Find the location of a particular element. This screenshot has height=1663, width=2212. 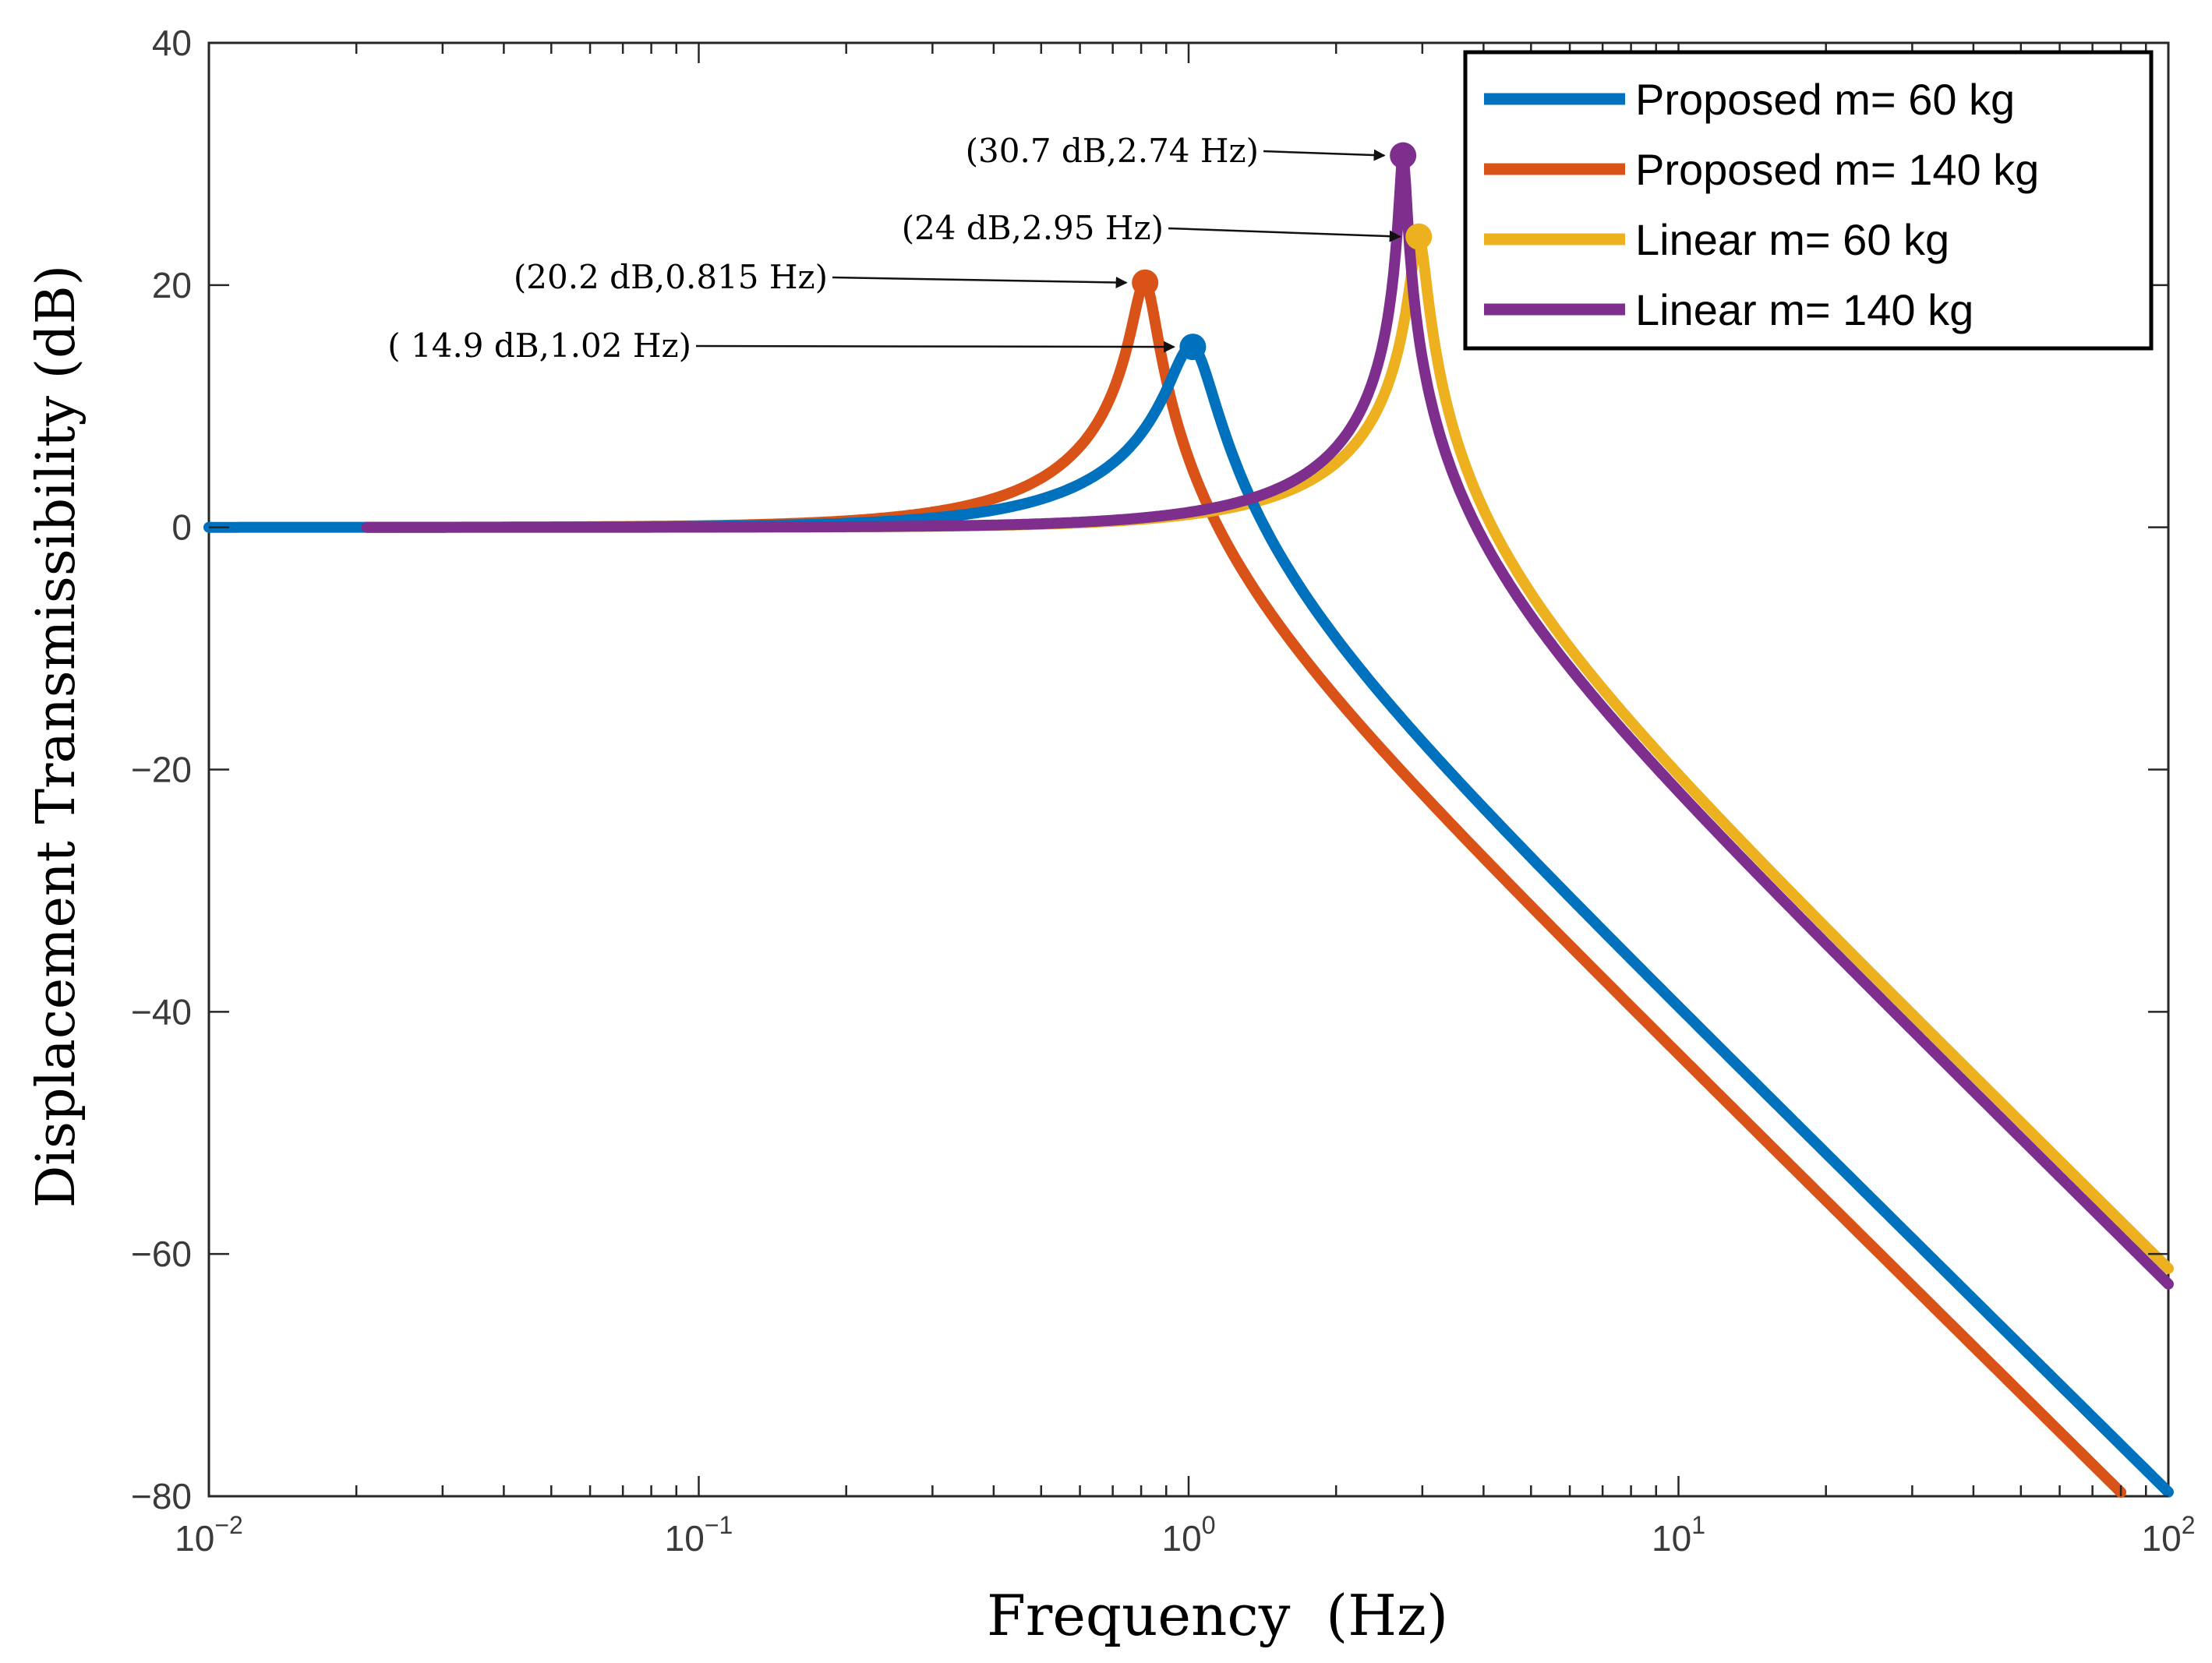

legend-label: Linear m= 140 kg is located at coordinates (1804, 309).